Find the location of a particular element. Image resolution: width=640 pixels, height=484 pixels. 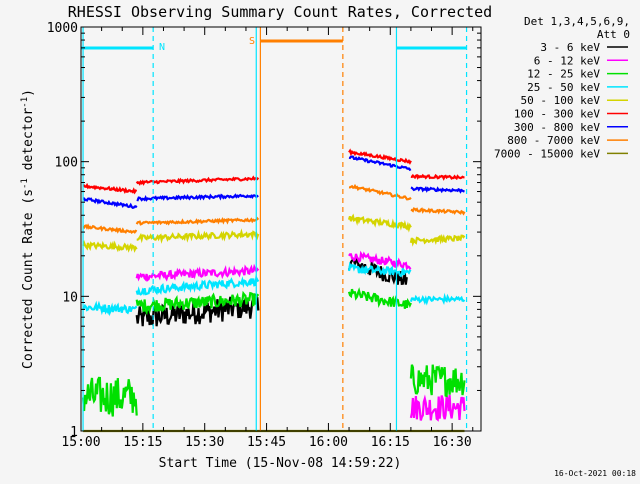

legend-label-6: 100 - 300 keV is located at coordinates (557, 114).